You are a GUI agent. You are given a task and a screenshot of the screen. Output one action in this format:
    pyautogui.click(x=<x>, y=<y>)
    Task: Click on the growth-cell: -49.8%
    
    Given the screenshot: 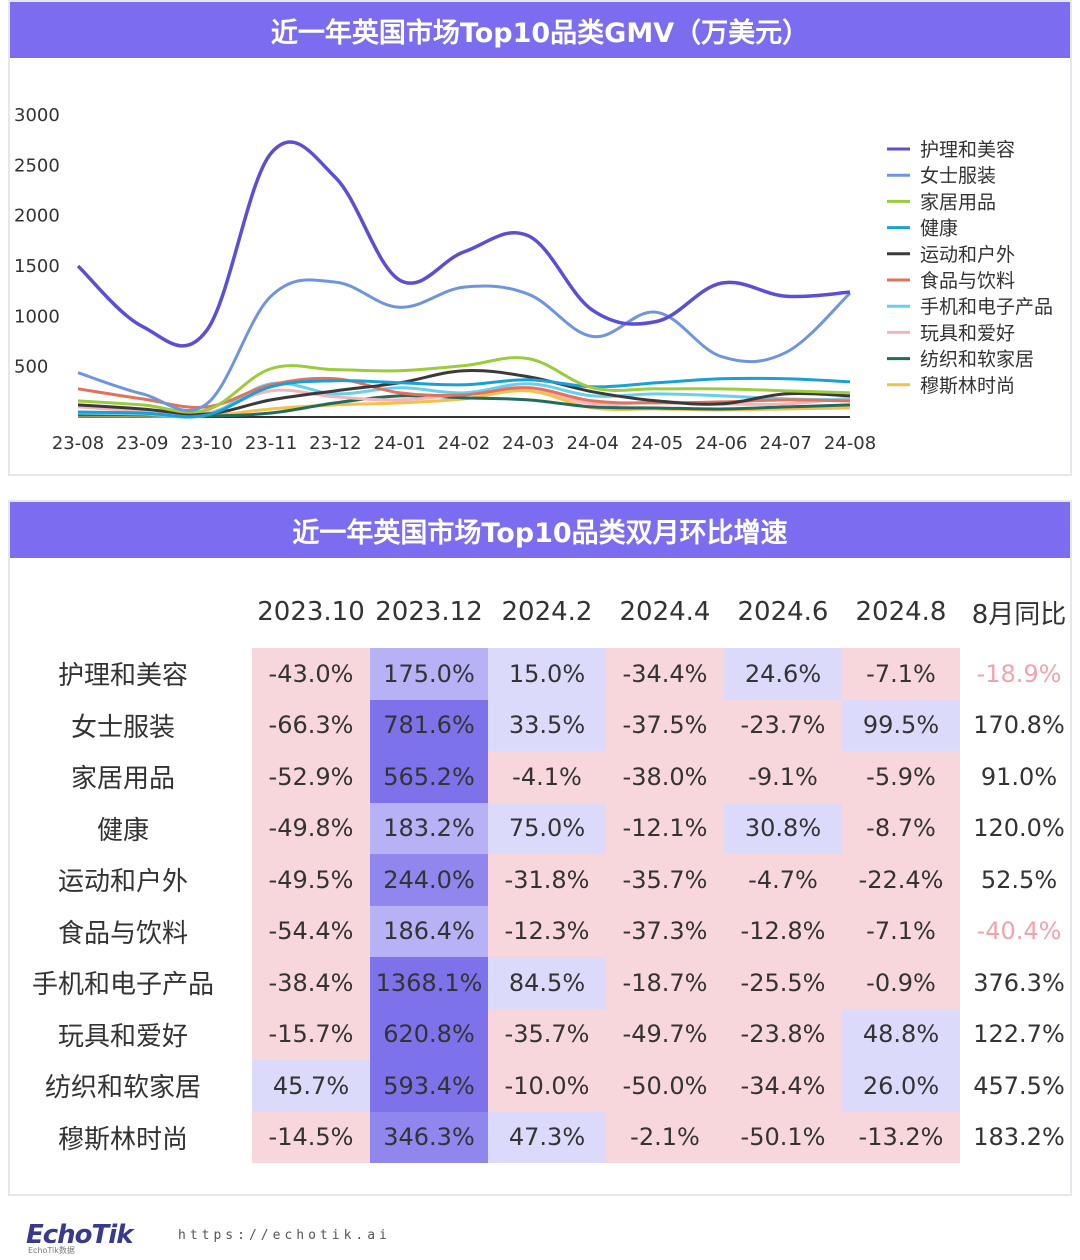 What is the action you would take?
    pyautogui.click(x=311, y=828)
    